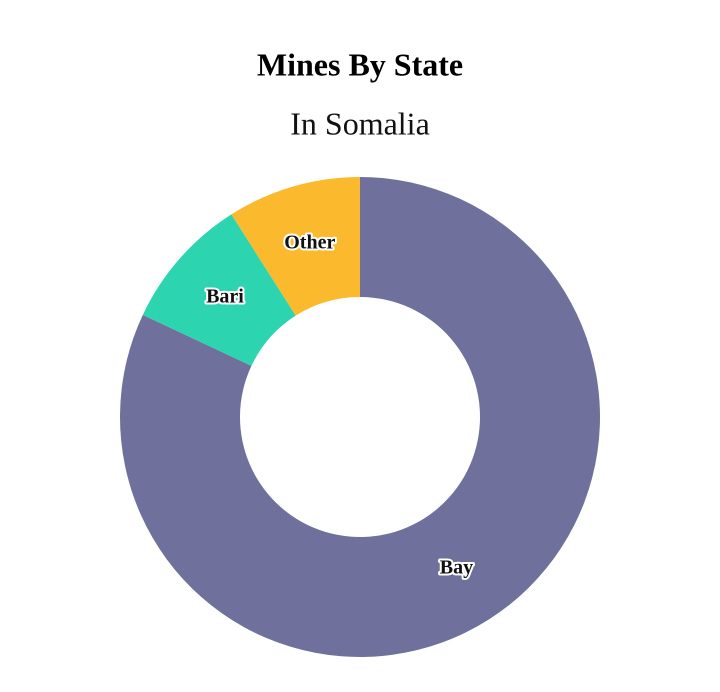 The height and width of the screenshot is (692, 720). I want to click on slice-label: Other, so click(309, 243).